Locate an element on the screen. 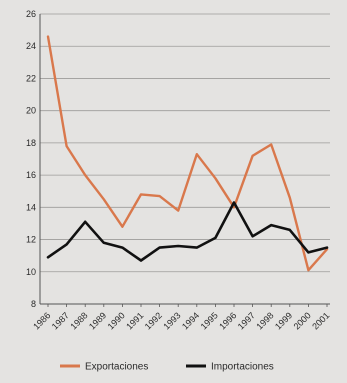 Image resolution: width=347 pixels, height=383 pixels. y-tick-label-10: 10 is located at coordinates (31, 272).